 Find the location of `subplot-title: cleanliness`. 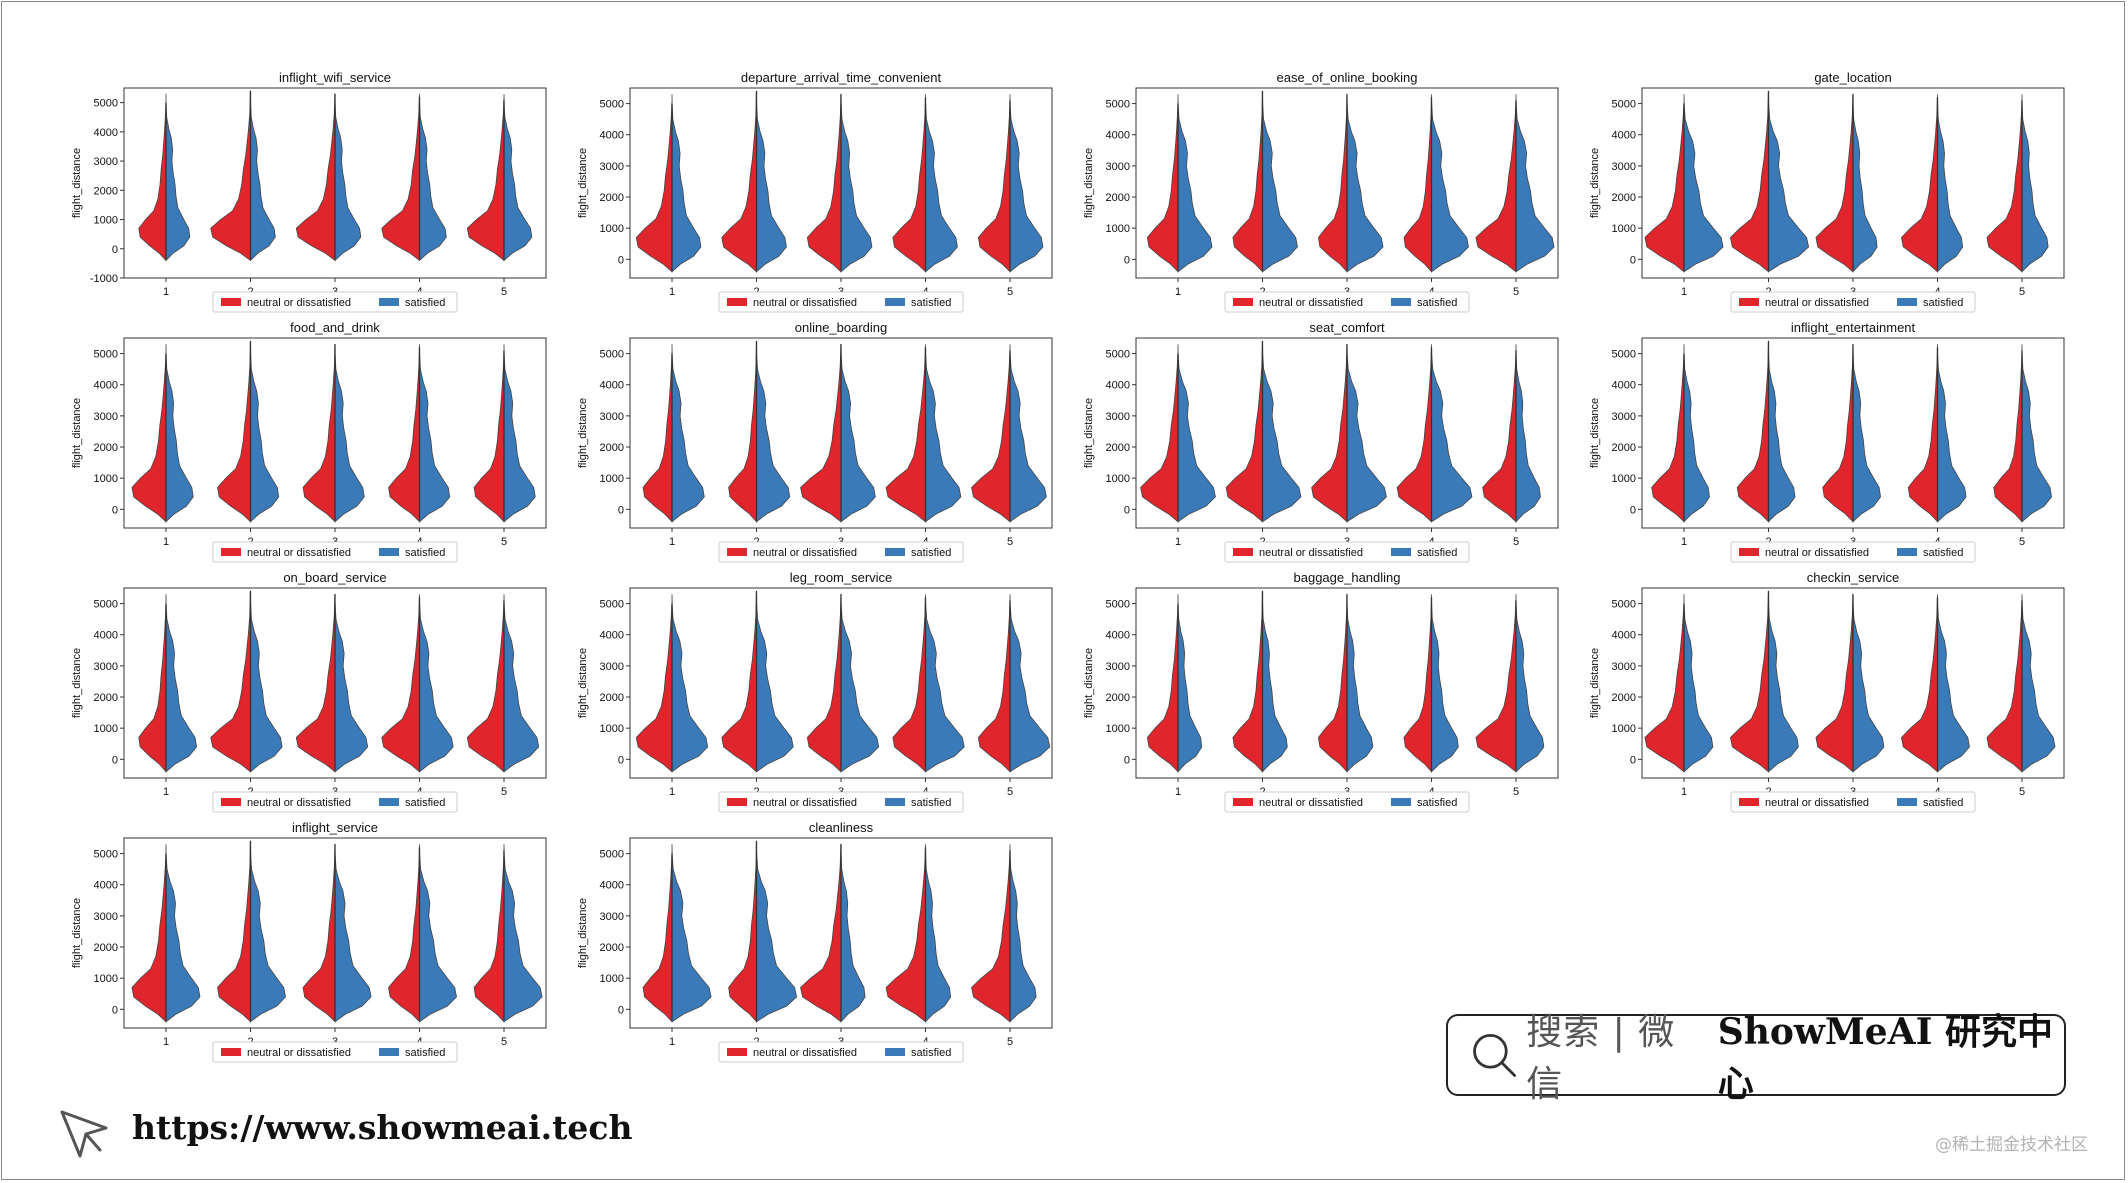

subplot-title: cleanliness is located at coordinates (841, 827).